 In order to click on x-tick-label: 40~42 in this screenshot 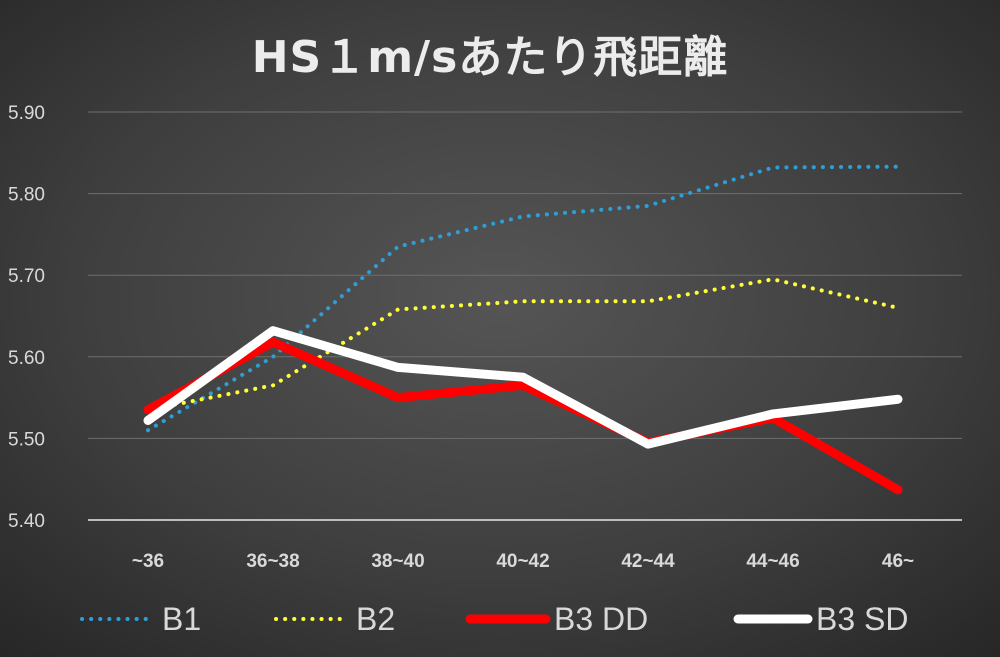, I will do `click(522, 561)`.